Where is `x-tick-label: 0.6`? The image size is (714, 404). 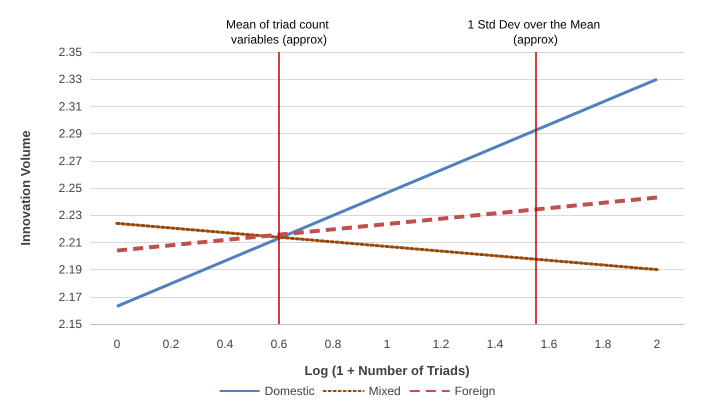
x-tick-label: 0.6 is located at coordinates (279, 344).